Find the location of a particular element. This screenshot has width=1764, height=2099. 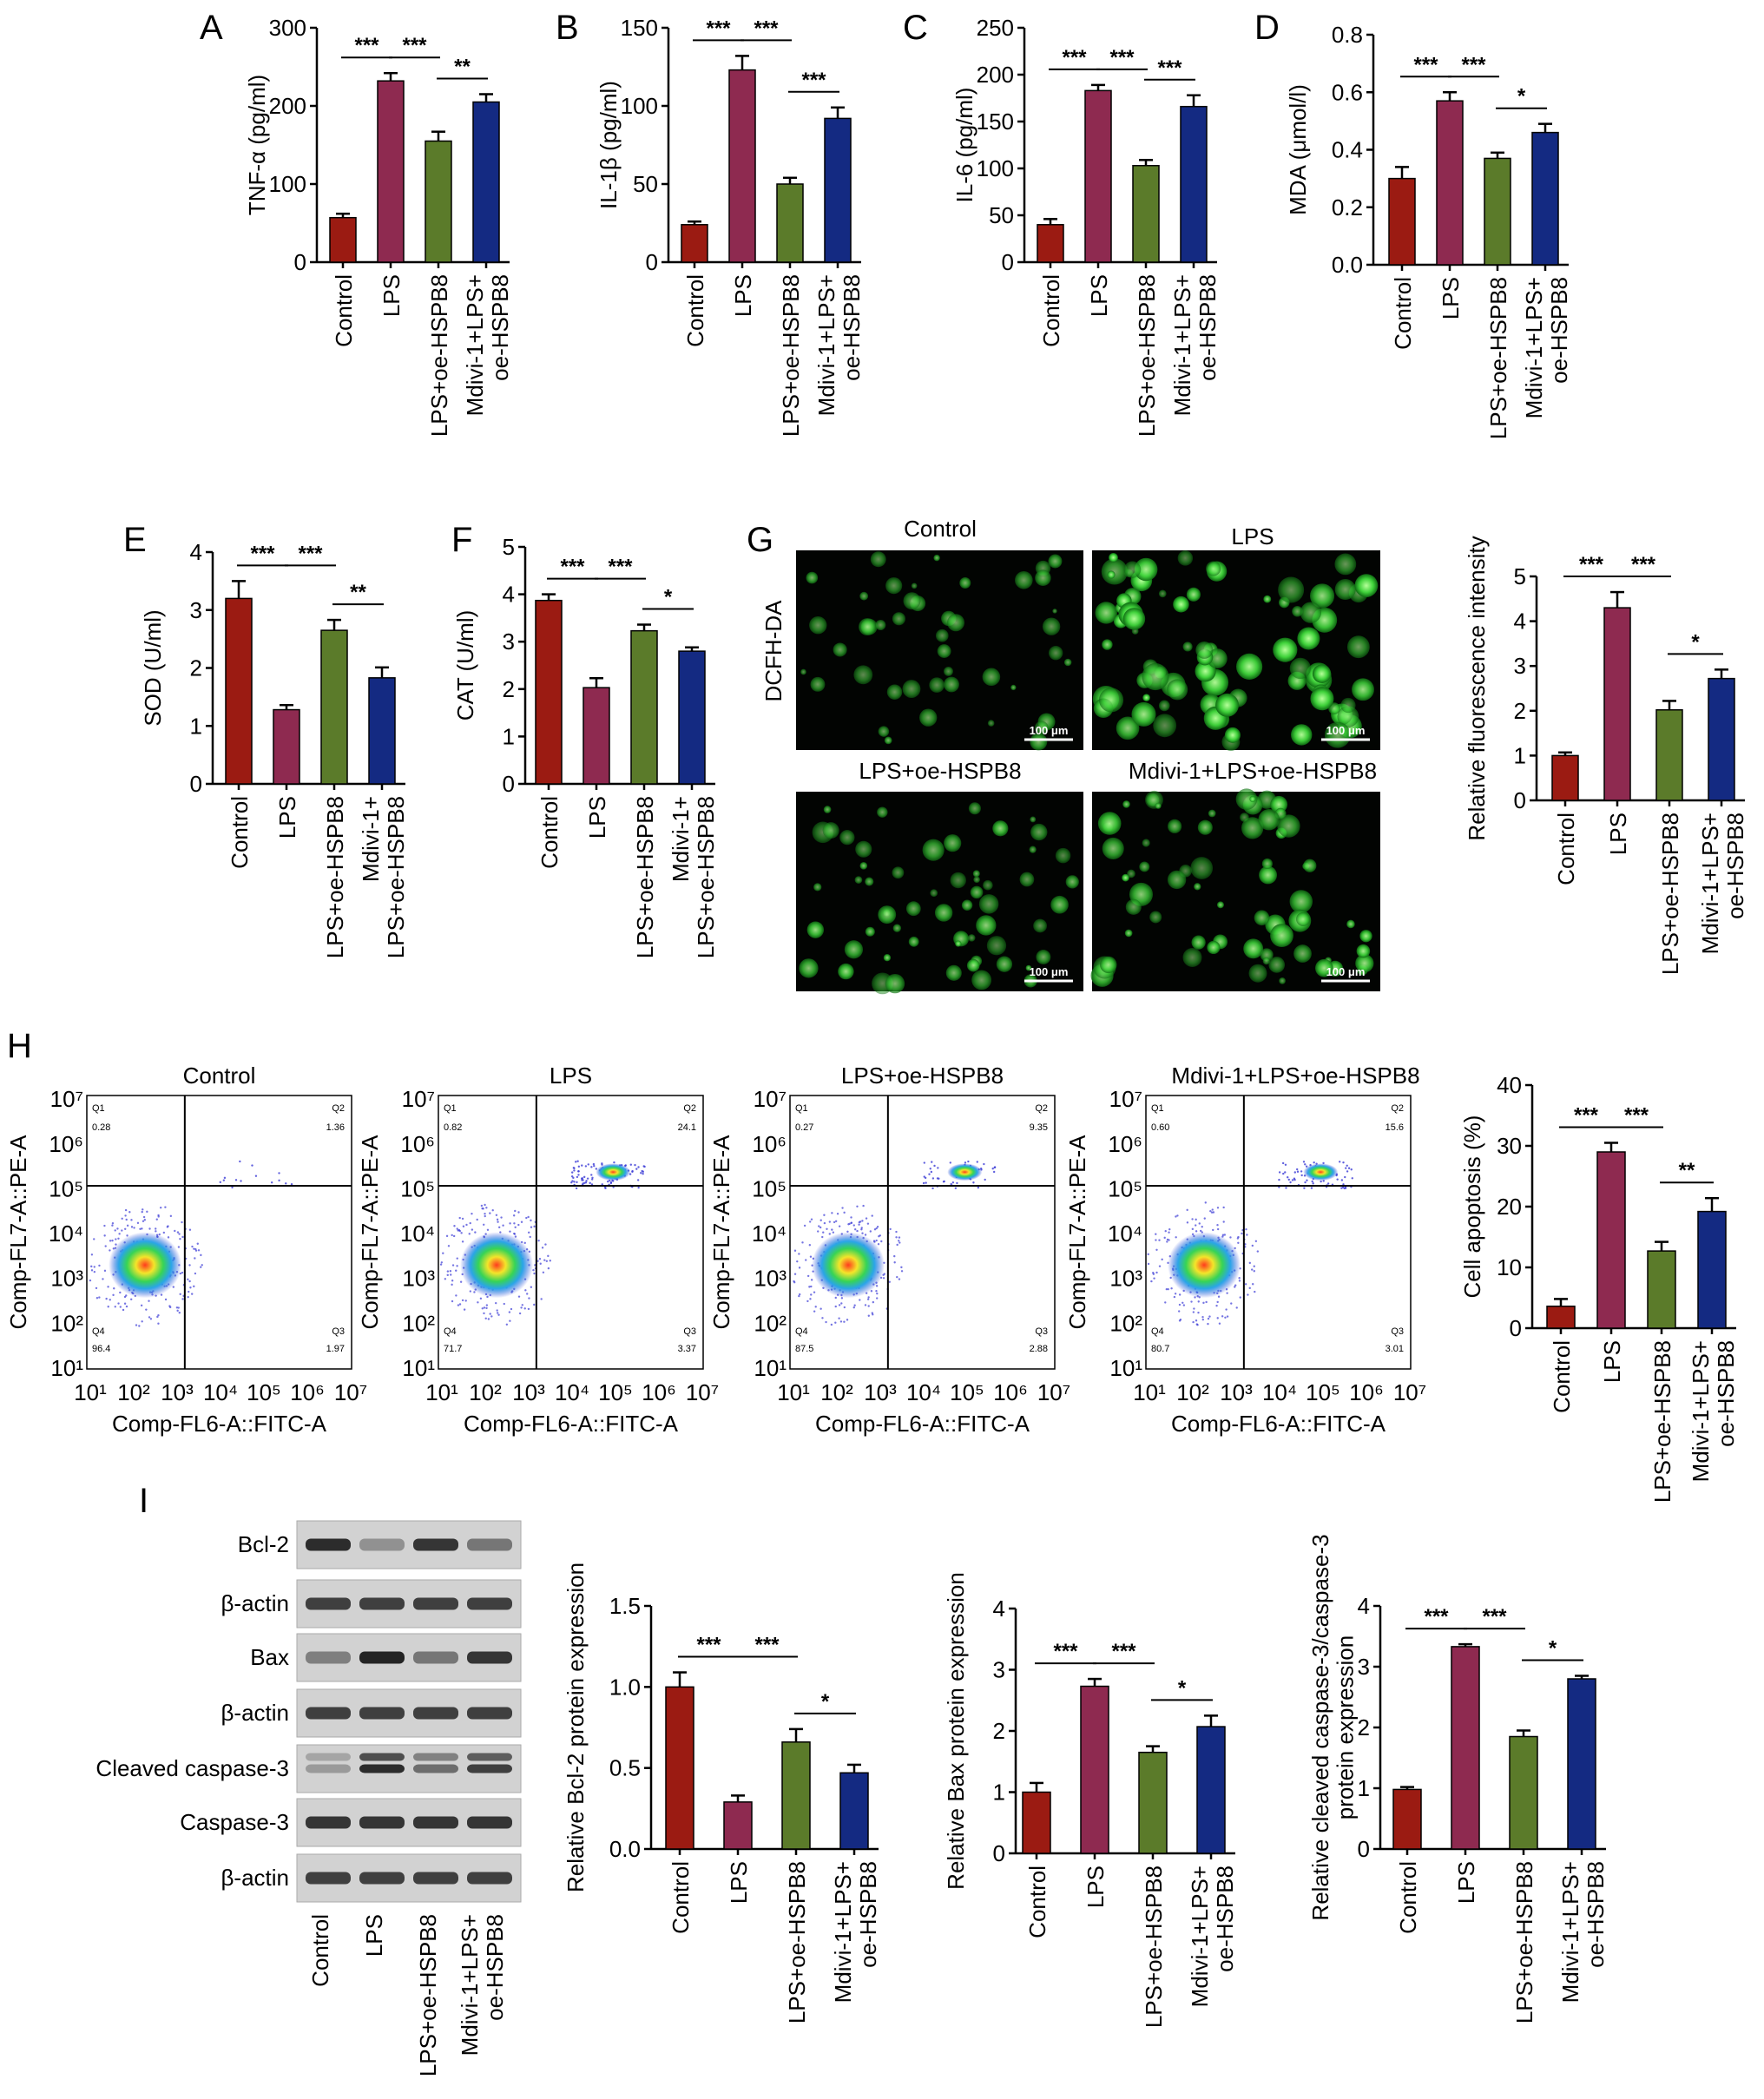

y-tick-label: 0.2 is located at coordinates (1348, 207).